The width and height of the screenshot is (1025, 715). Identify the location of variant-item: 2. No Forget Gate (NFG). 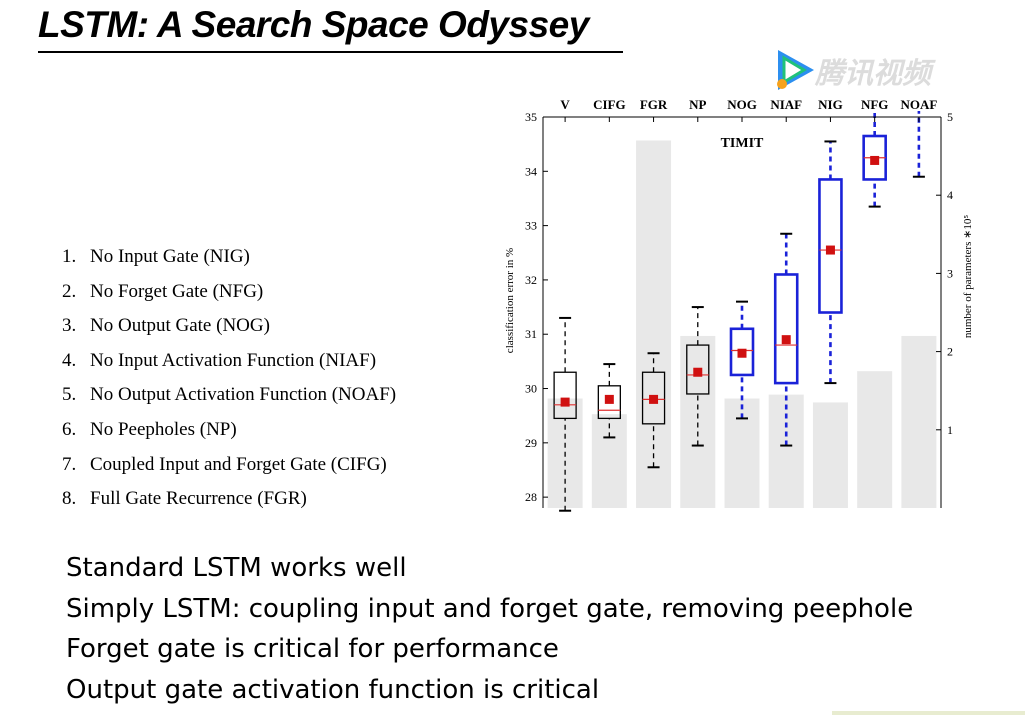
(229, 292).